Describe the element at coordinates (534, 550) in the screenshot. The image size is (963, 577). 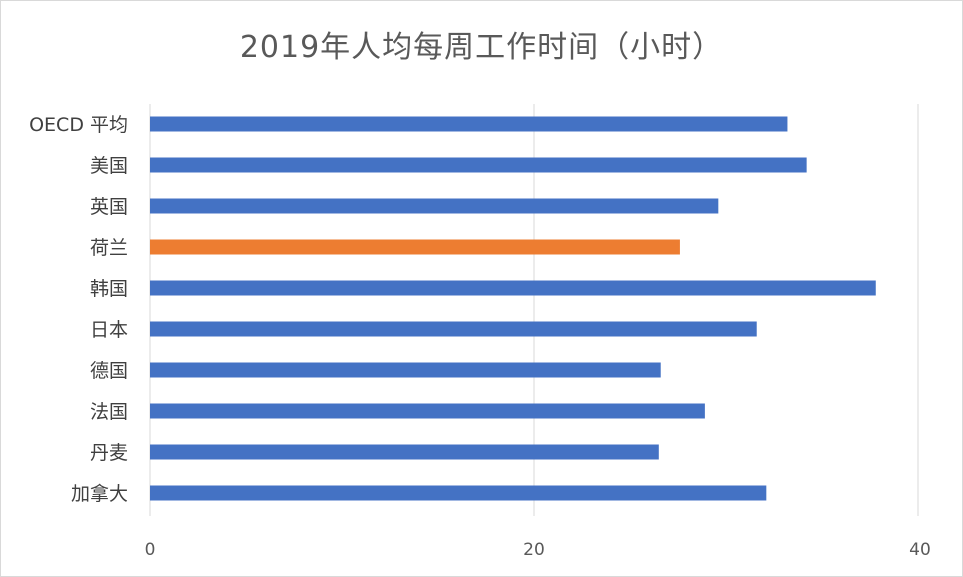
I see `x-tick-label-20: 20` at that location.